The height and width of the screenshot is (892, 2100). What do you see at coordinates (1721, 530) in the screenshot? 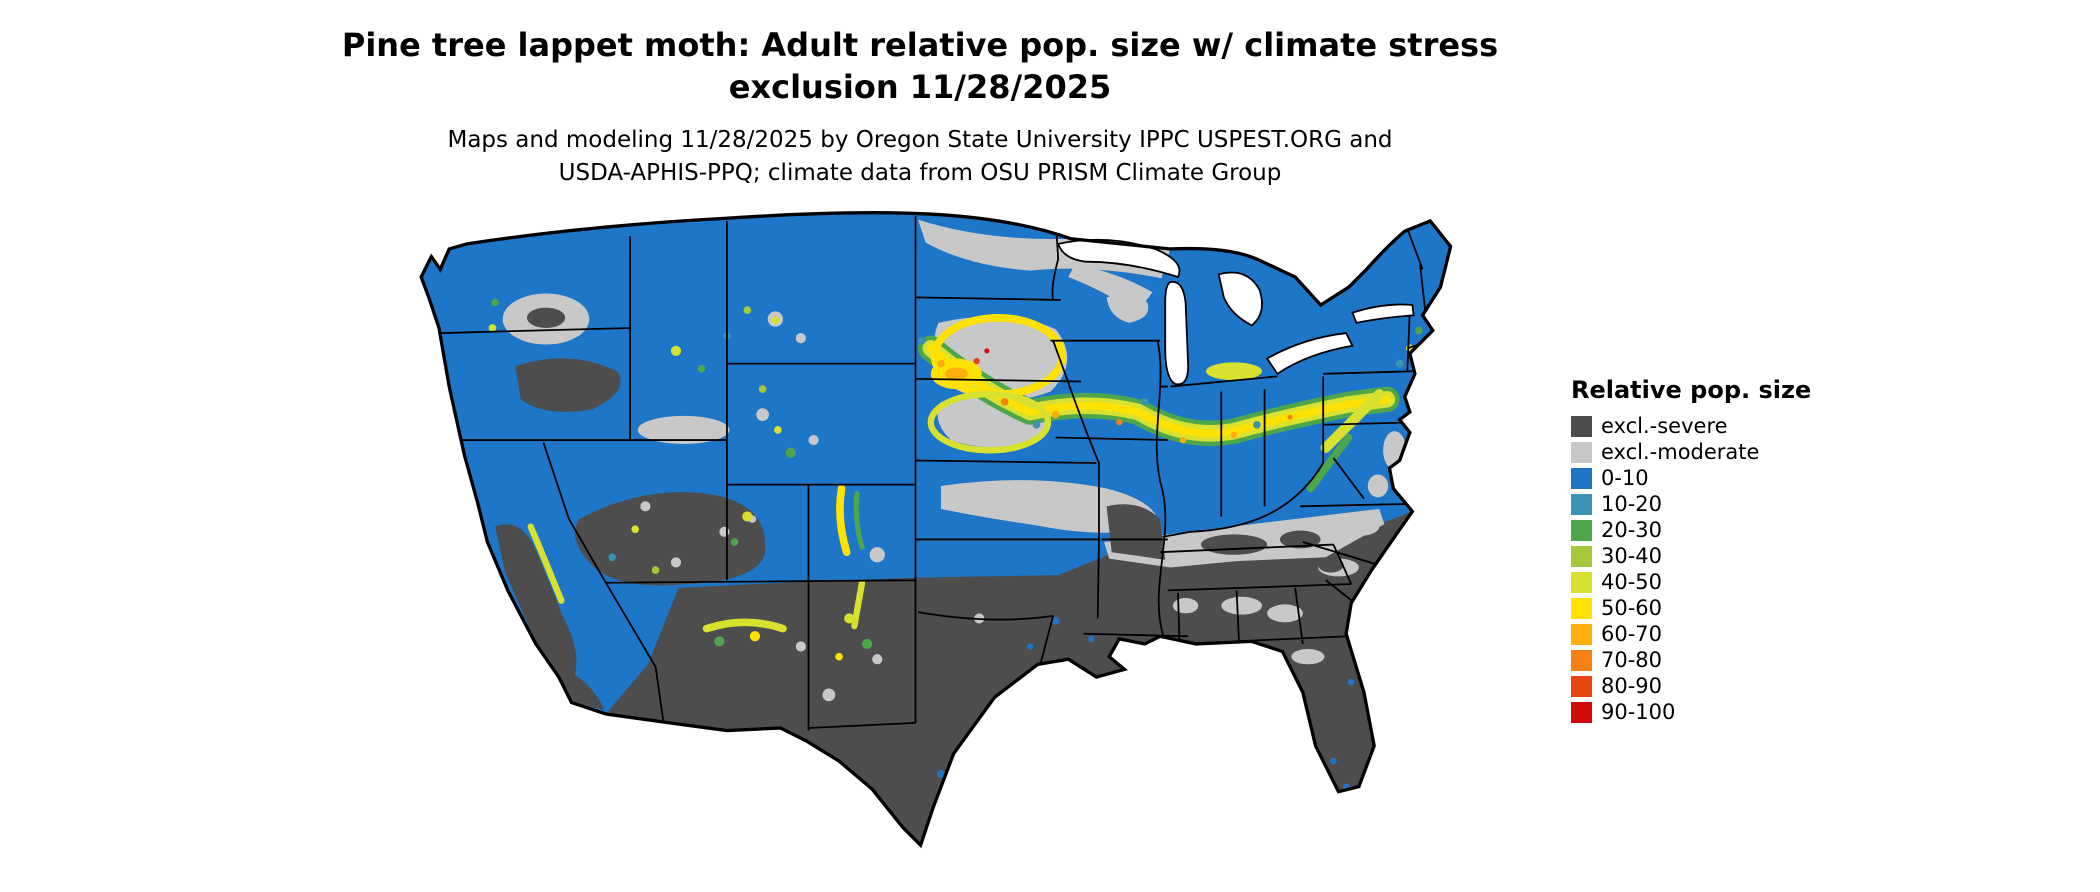
I see `legend-item: 20-30` at bounding box center [1721, 530].